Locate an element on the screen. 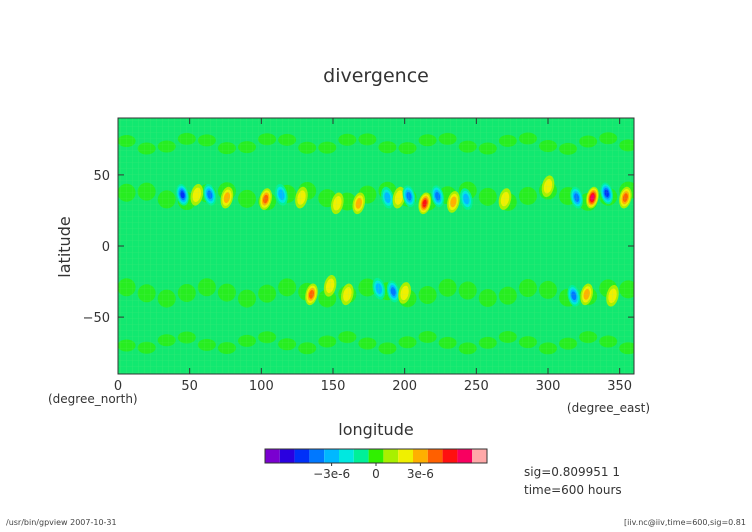 This screenshot has width=752, height=532. y-tick-label: 0 is located at coordinates (106, 247).